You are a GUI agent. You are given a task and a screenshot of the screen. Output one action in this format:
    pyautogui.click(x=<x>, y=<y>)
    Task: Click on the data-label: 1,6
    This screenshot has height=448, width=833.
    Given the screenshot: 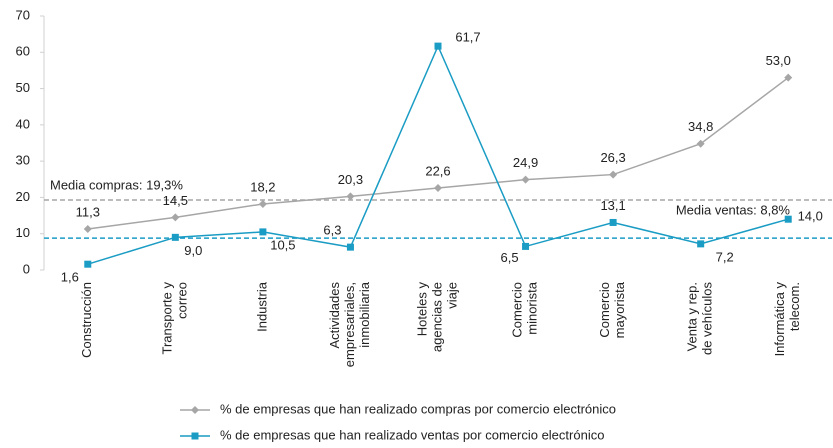 What is the action you would take?
    pyautogui.click(x=70, y=277)
    